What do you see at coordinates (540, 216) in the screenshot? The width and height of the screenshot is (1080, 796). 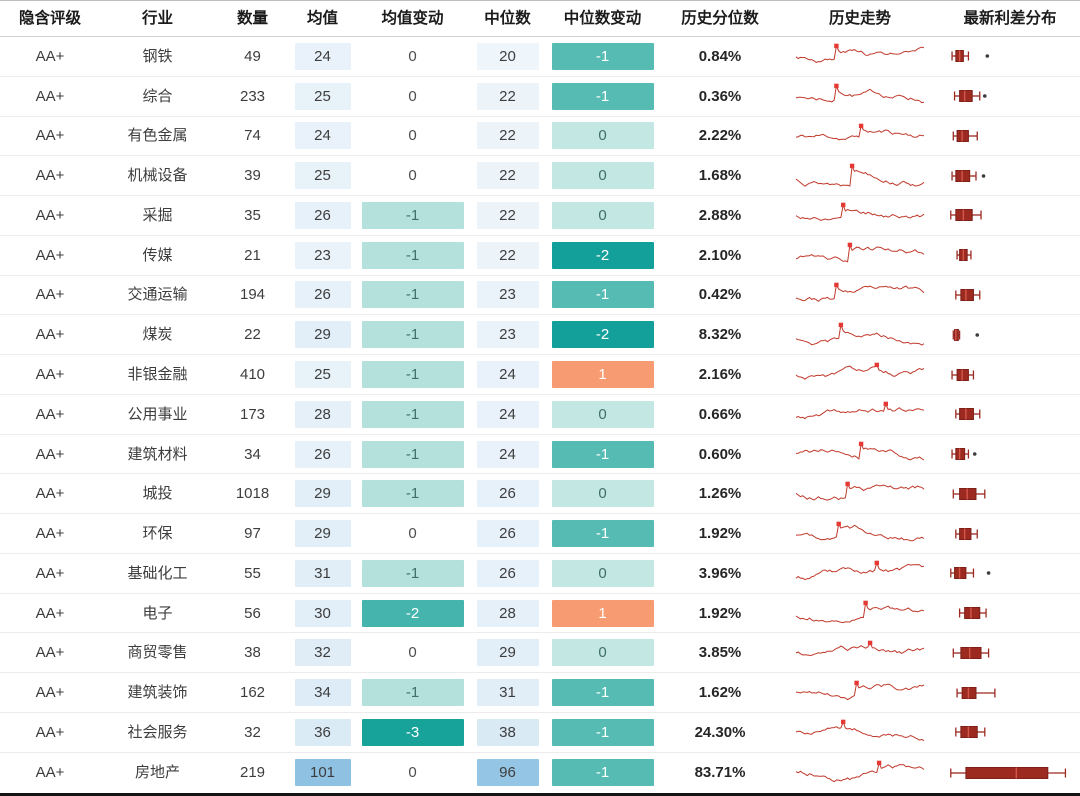 I see `table-row: AA+ 采掘 35 26 -1 22 0 2.88%` at bounding box center [540, 216].